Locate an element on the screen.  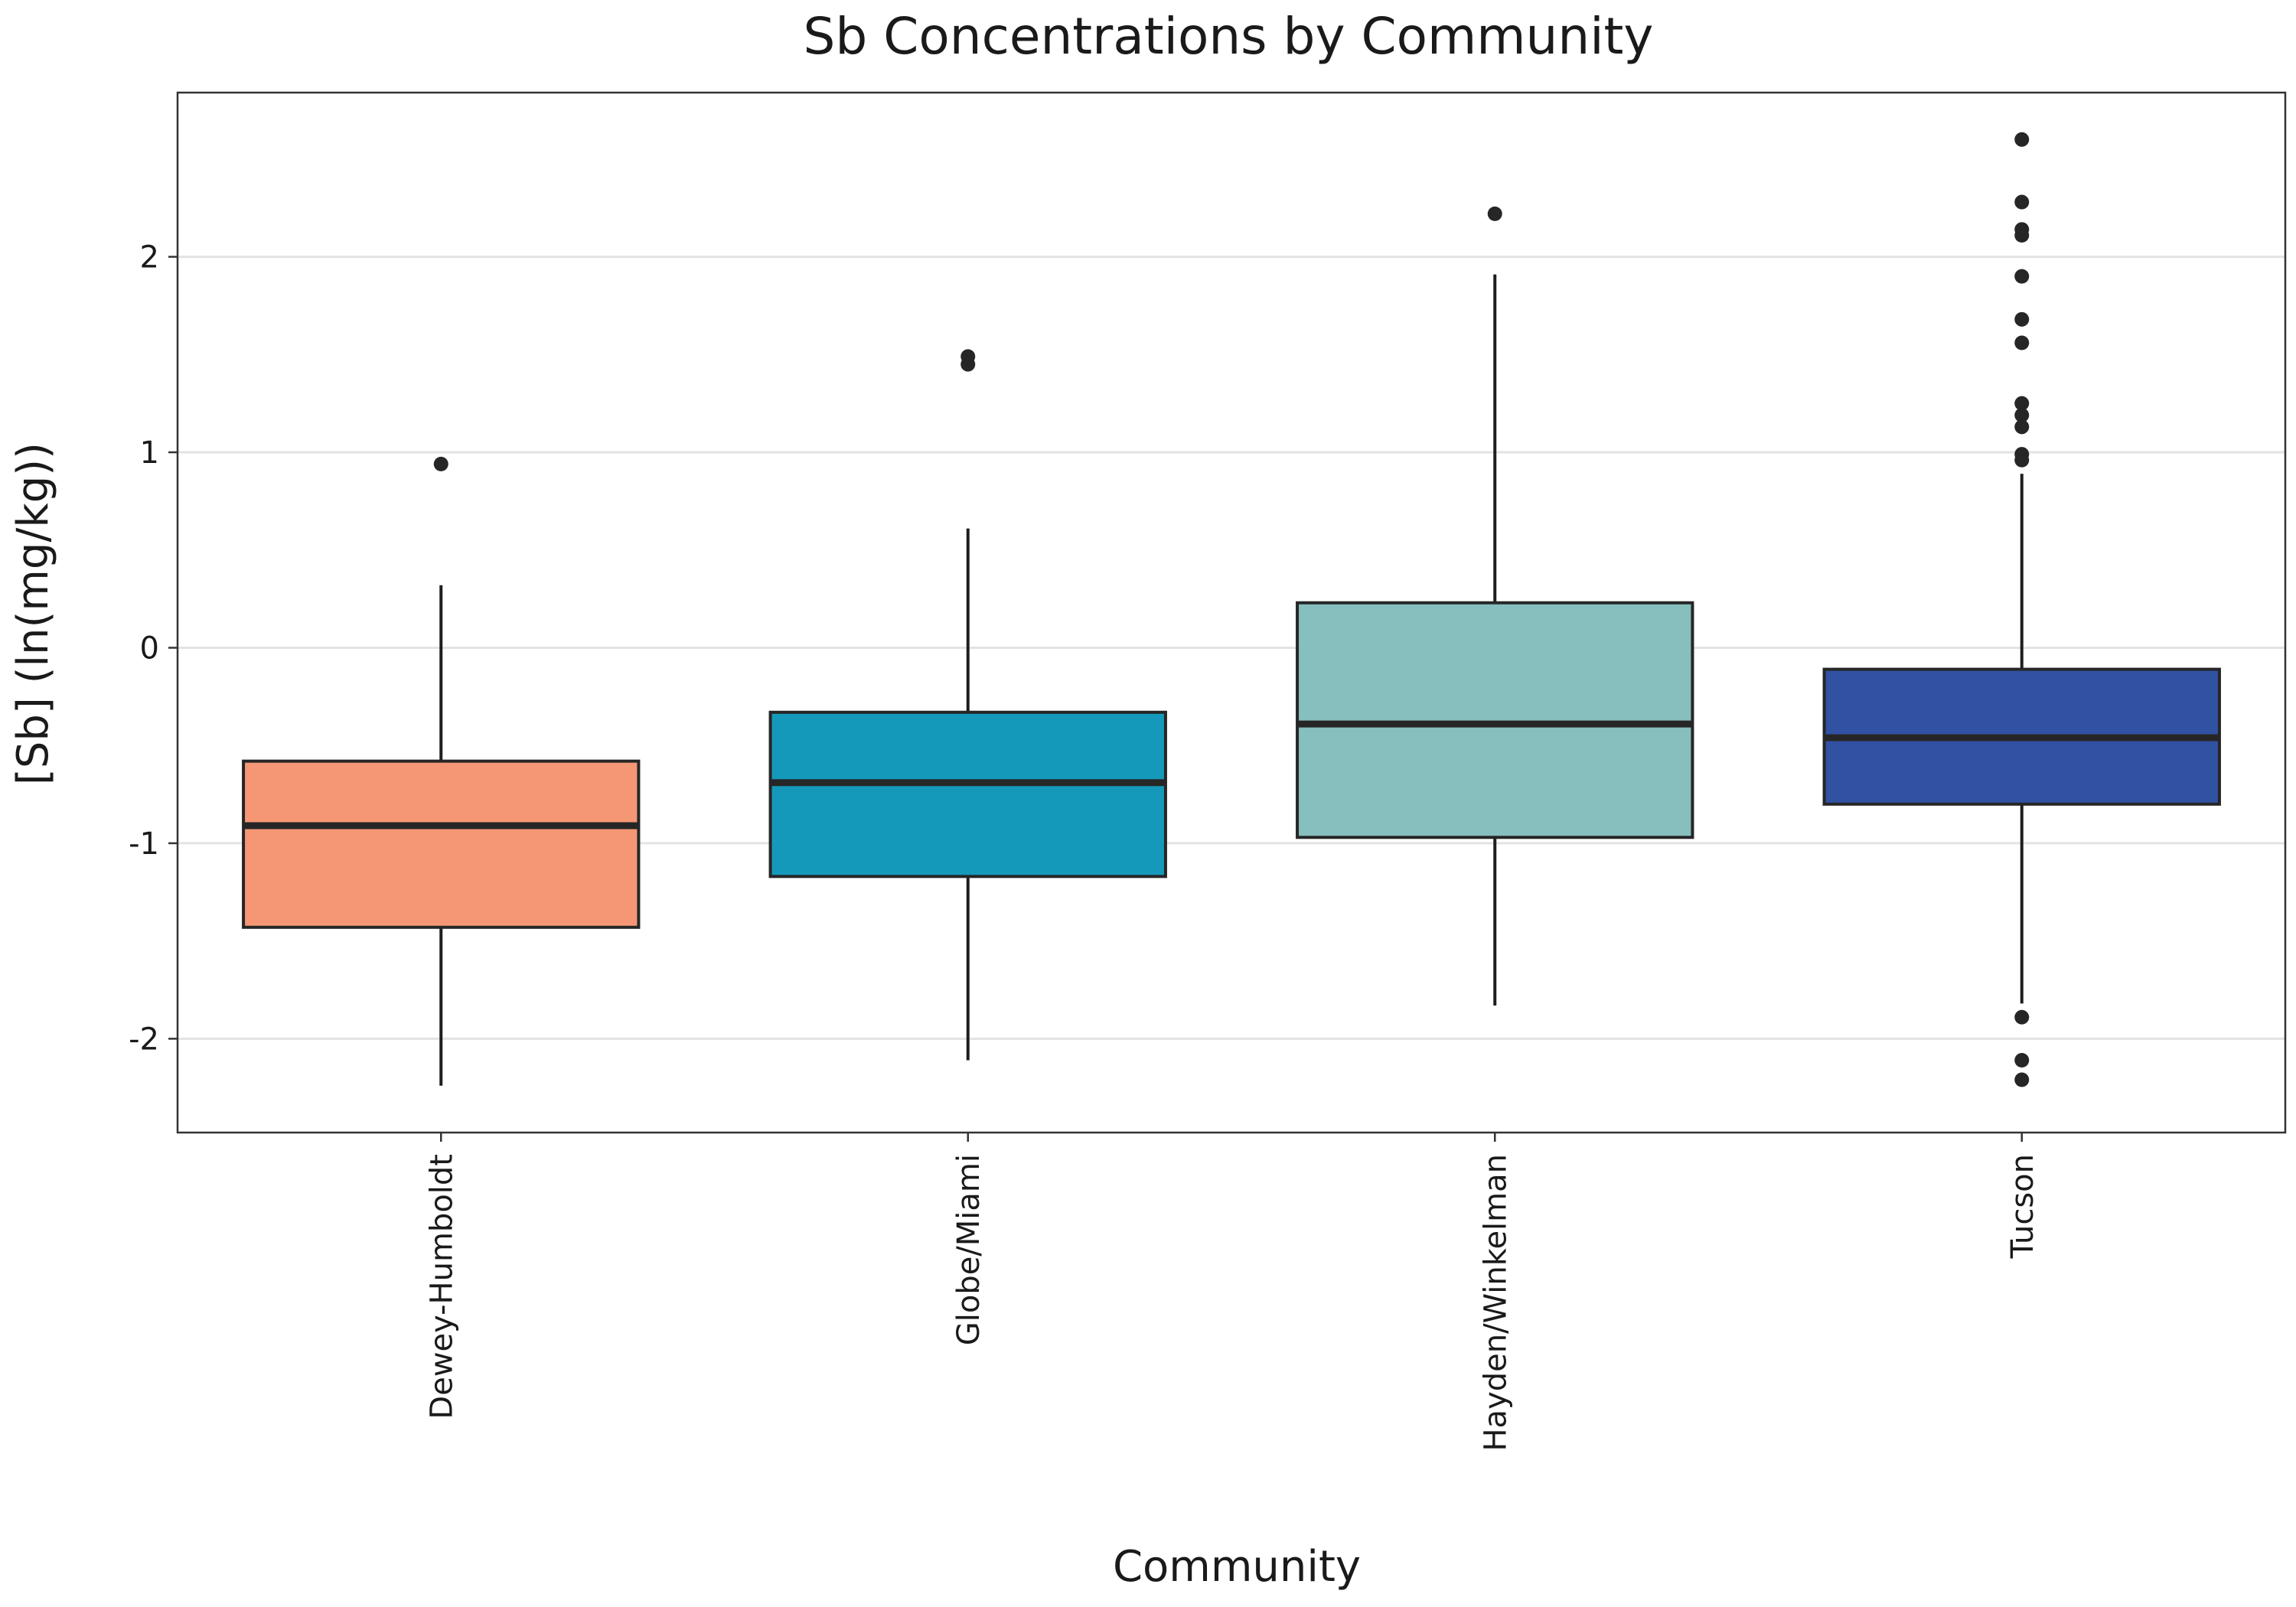
y-tick-label: -2 is located at coordinates (144, 1039).